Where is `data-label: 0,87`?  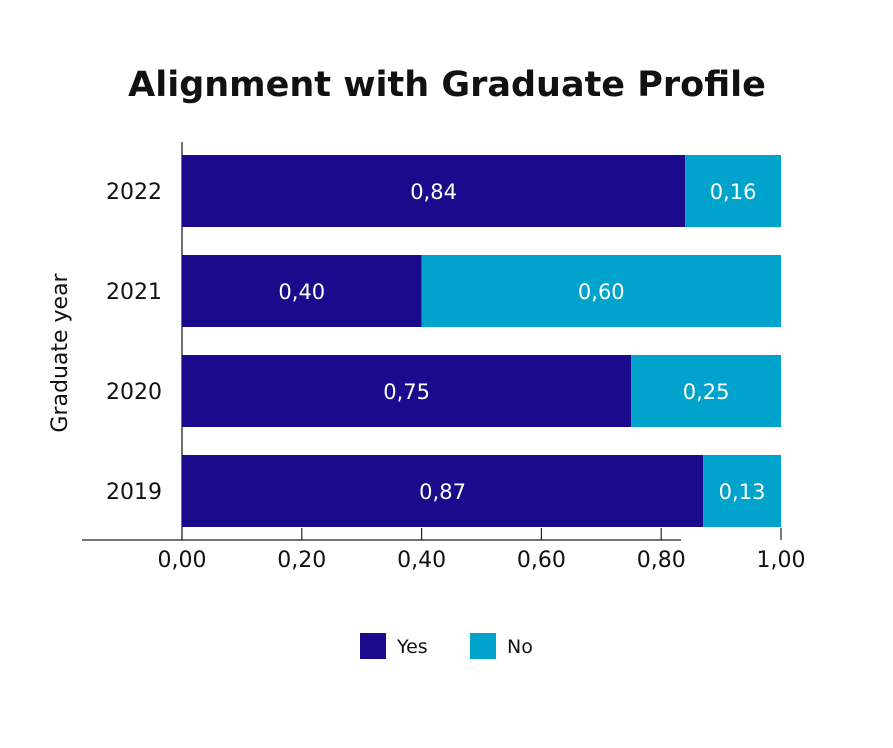
data-label: 0,87 is located at coordinates (442, 492).